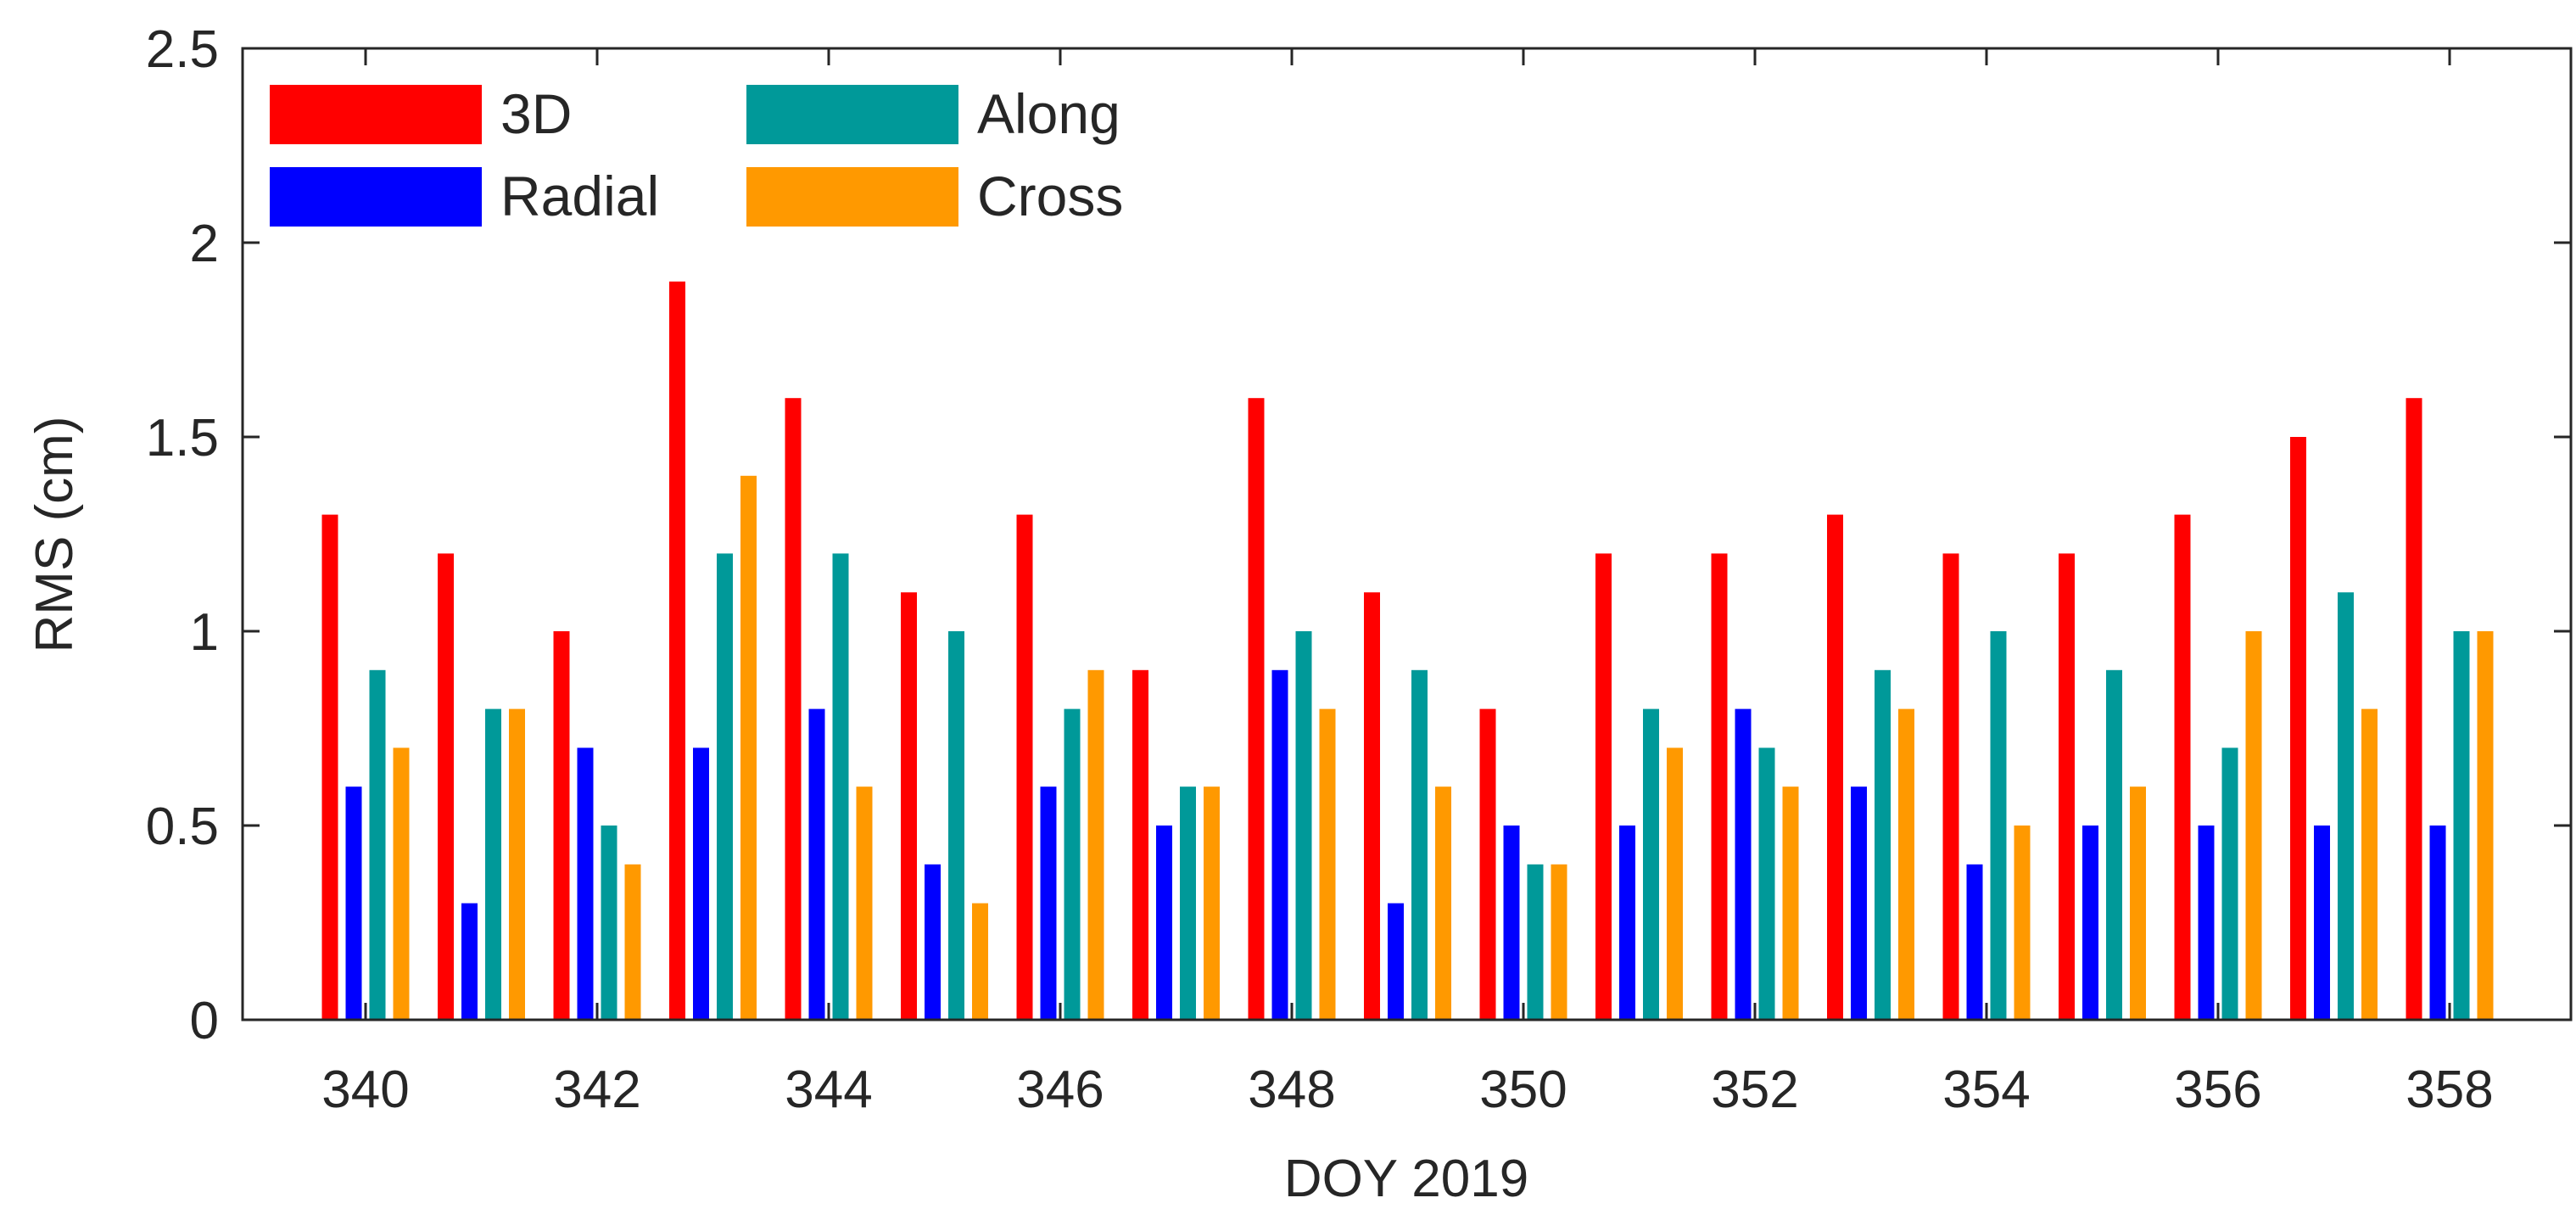 Image resolution: width=2576 pixels, height=1209 pixels. Describe the element at coordinates (376, 114) in the screenshot. I see `legend-swatch-3d` at that location.